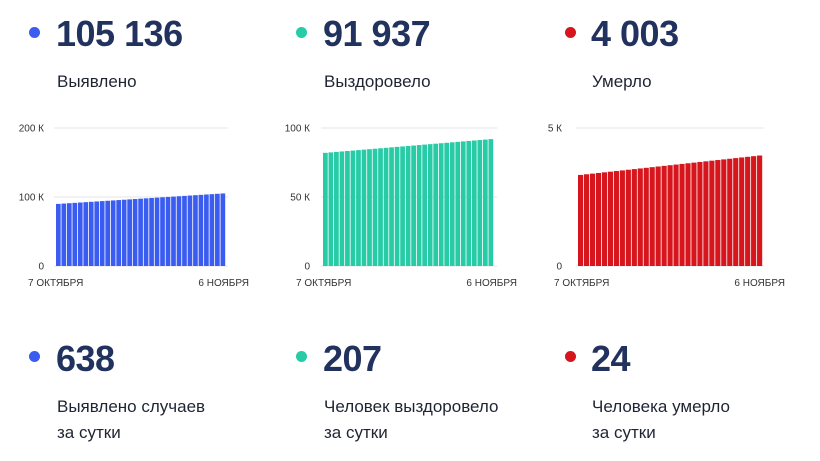 Image resolution: width=820 pixels, height=461 pixels. I want to click on total-deaths-label: Умерло, so click(622, 81).